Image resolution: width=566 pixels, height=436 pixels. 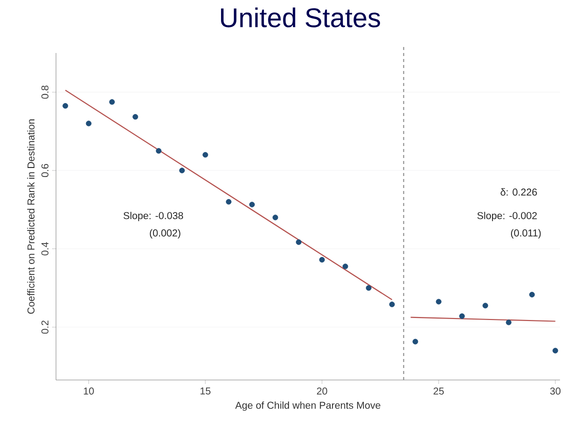 I want to click on annotation: (0.002), so click(x=165, y=233).